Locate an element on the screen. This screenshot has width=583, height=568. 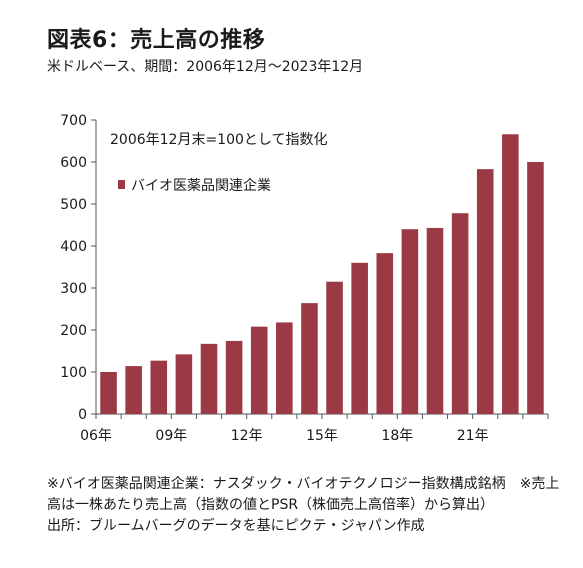
x-tick-label: 15年 is located at coordinates (322, 436).